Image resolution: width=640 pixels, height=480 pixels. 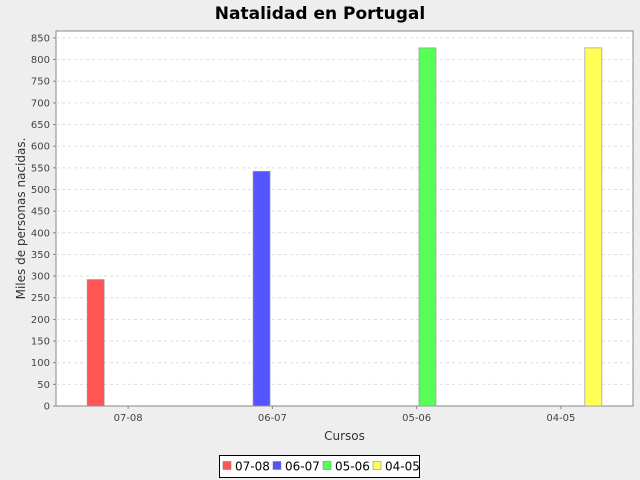 I want to click on x-axis: 07-08 06-07 05-06 04-05, so click(x=344, y=415).